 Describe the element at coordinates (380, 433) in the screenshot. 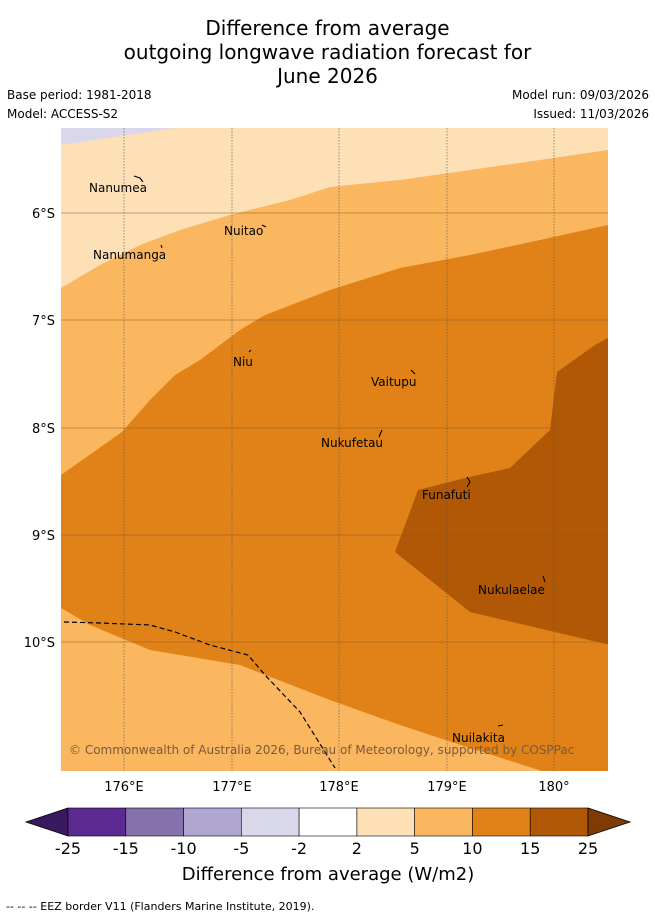

I see `island-shape-nukufetau` at that location.